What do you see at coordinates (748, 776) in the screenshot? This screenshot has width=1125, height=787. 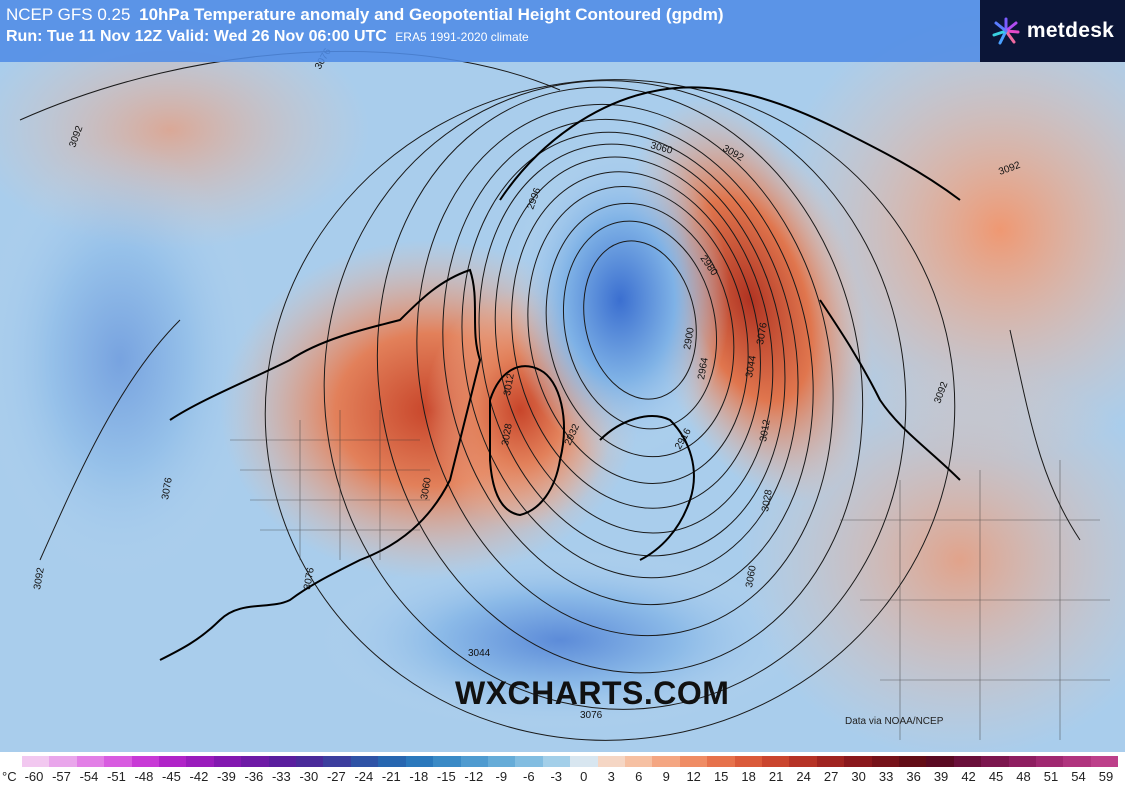 I see `legend-tick-label: 18` at bounding box center [748, 776].